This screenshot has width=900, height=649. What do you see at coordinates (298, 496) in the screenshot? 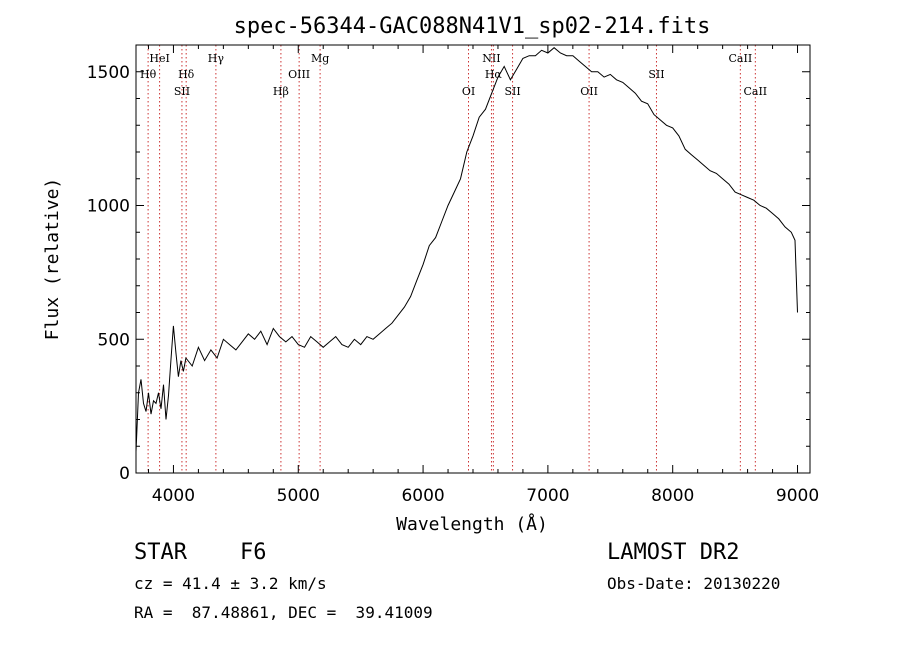
I see `x-tick-label: 5000` at bounding box center [298, 496].